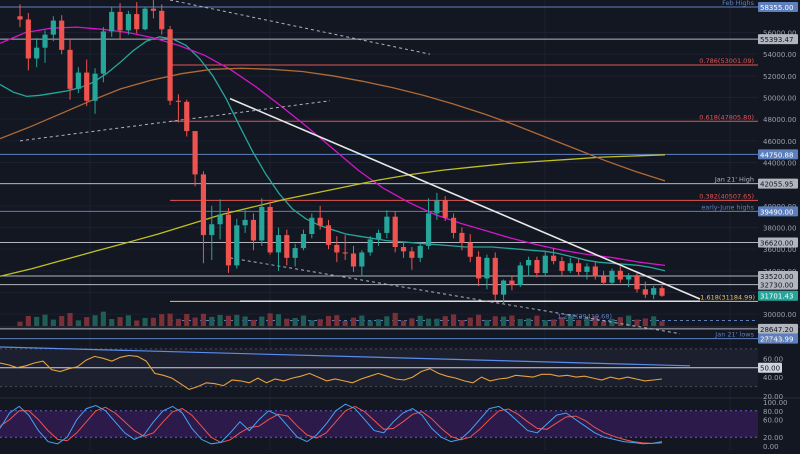  Describe the element at coordinates (770, 369) in the screenshot. I see `rsi-value-tag-label: 50.00` at that location.